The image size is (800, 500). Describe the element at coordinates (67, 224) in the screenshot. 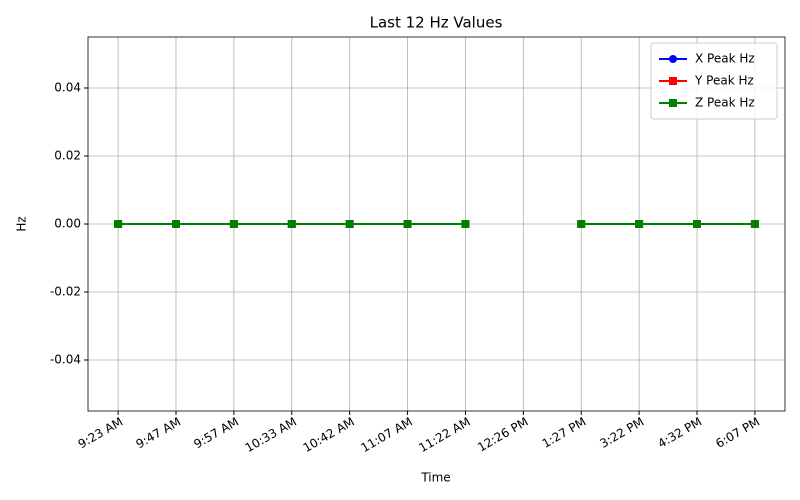

I see `y-tick-label: 0.00` at that location.